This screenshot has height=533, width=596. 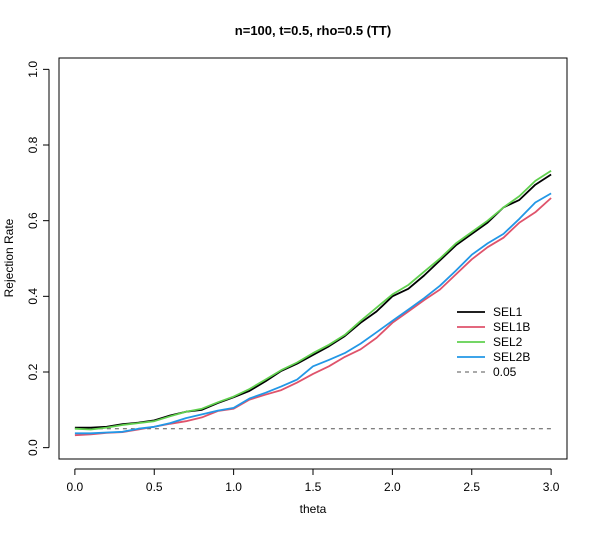 What do you see at coordinates (392, 487) in the screenshot?
I see `x-tick-label: 2.0` at bounding box center [392, 487].